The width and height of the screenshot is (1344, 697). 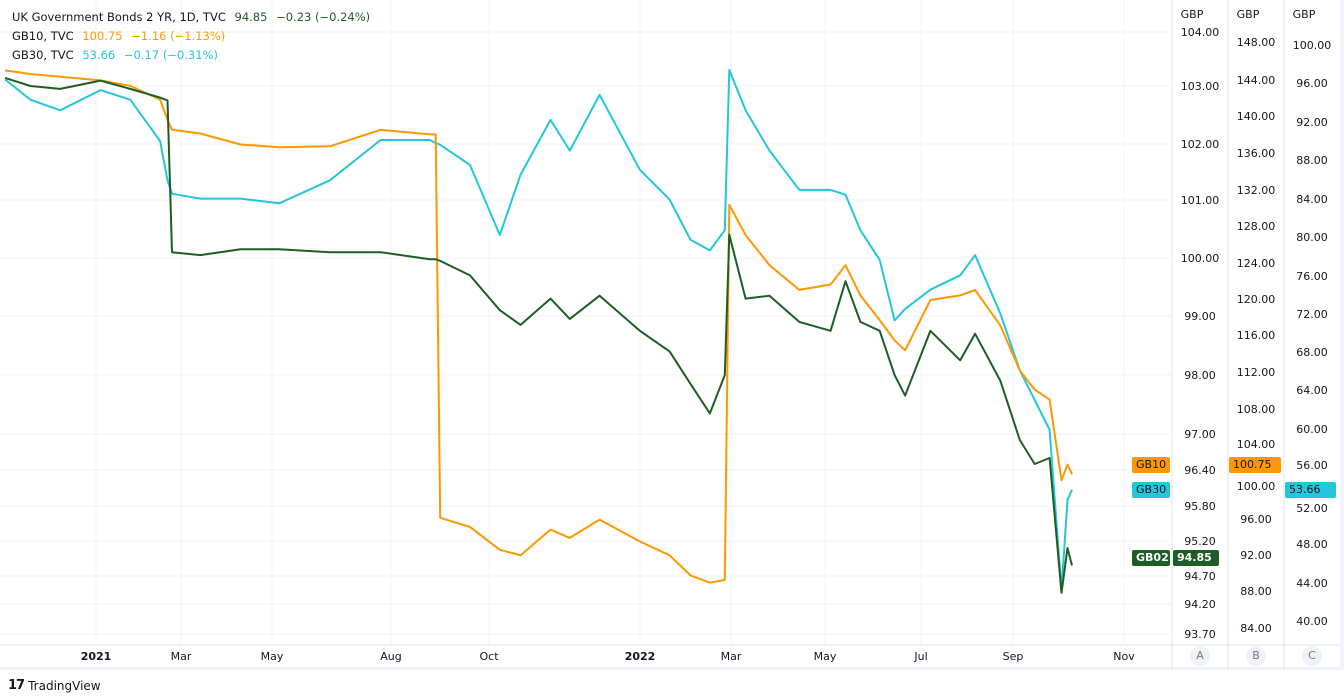 What do you see at coordinates (64, 685) in the screenshot?
I see `brand-name: TradingView` at bounding box center [64, 685].